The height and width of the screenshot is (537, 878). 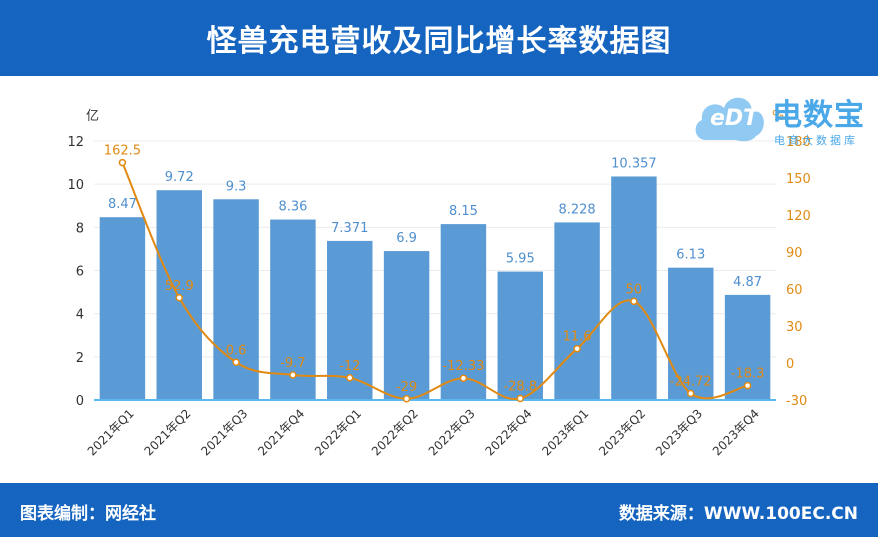 What do you see at coordinates (634, 163) in the screenshot?
I see `bar-value-label: 10.357` at bounding box center [634, 163].